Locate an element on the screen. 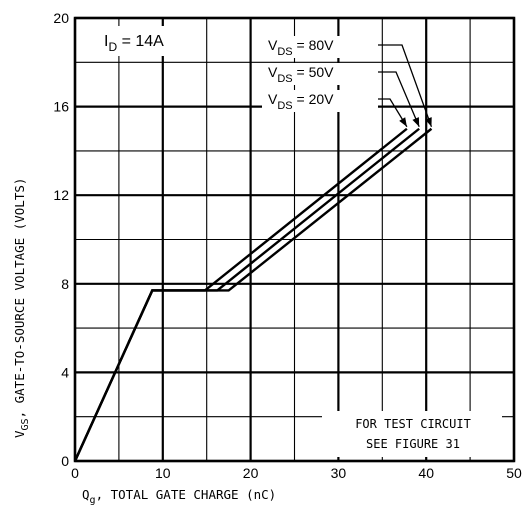  condition-label: ID = 14A is located at coordinates (134, 43).